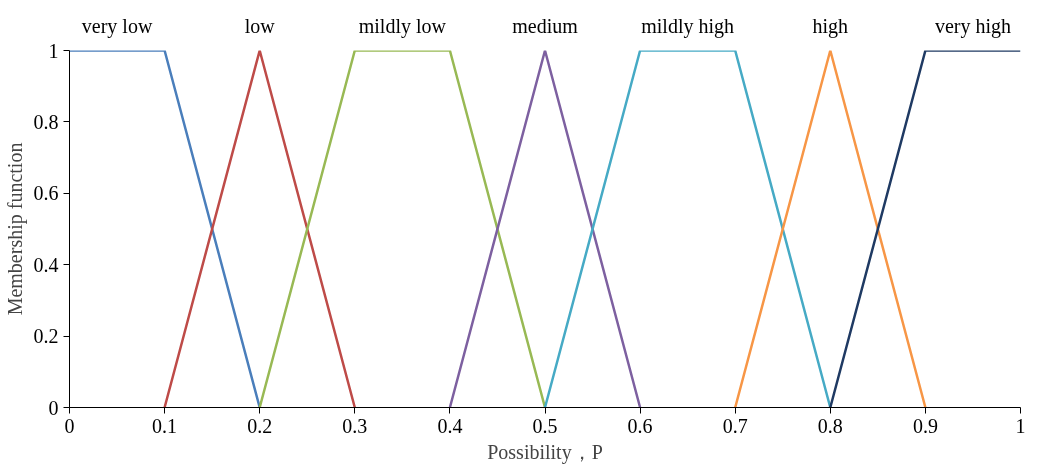 Image resolution: width=1054 pixels, height=475 pixels. Describe the element at coordinates (830, 26) in the screenshot. I see `series-label: high` at that location.